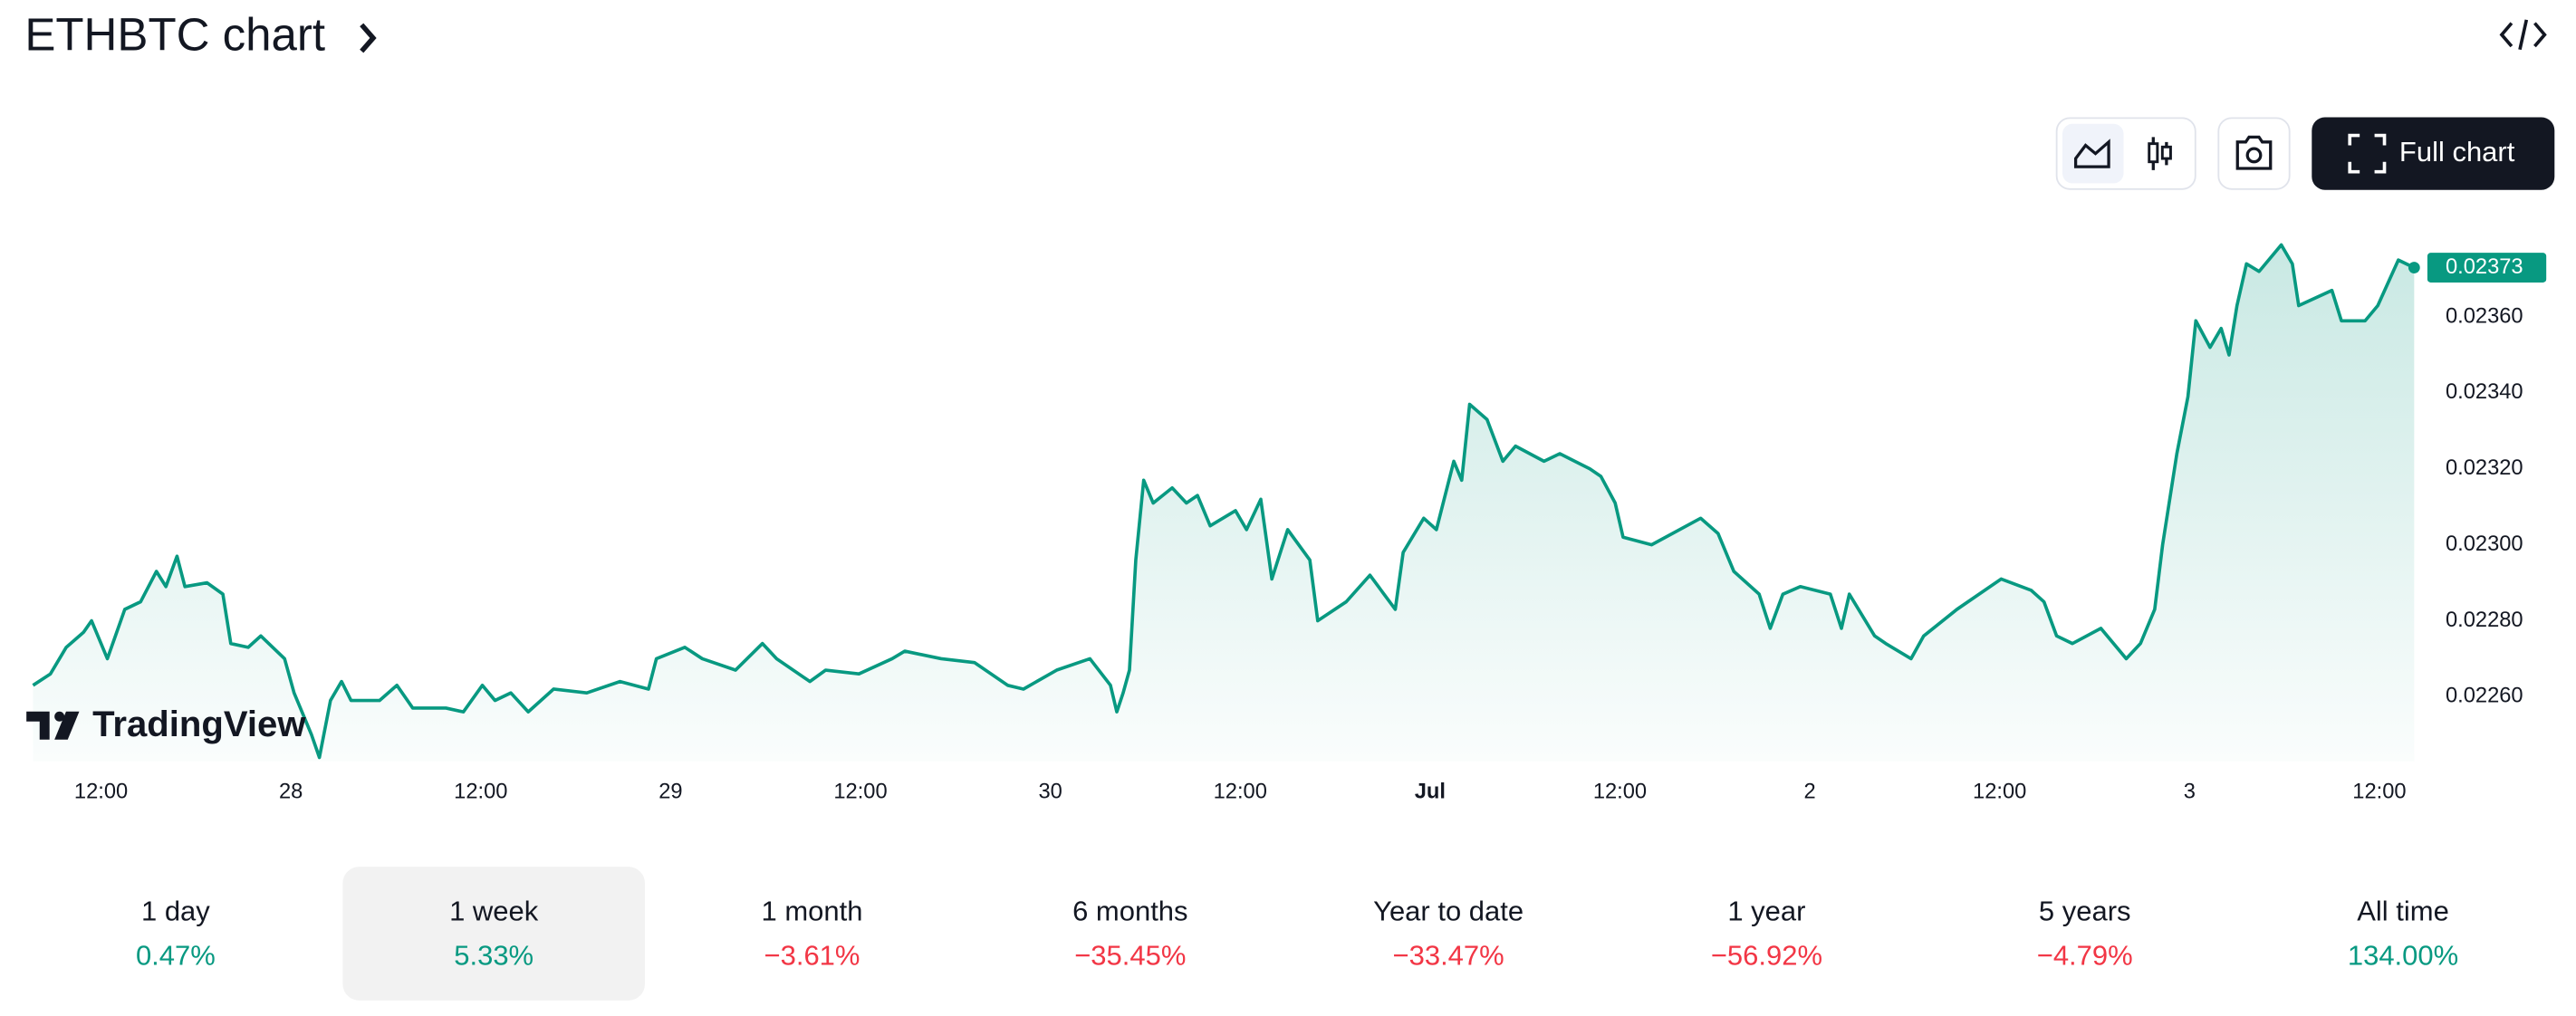 The width and height of the screenshot is (2576, 1016). What do you see at coordinates (1448, 956) in the screenshot?
I see `period-change: −33.47%` at bounding box center [1448, 956].